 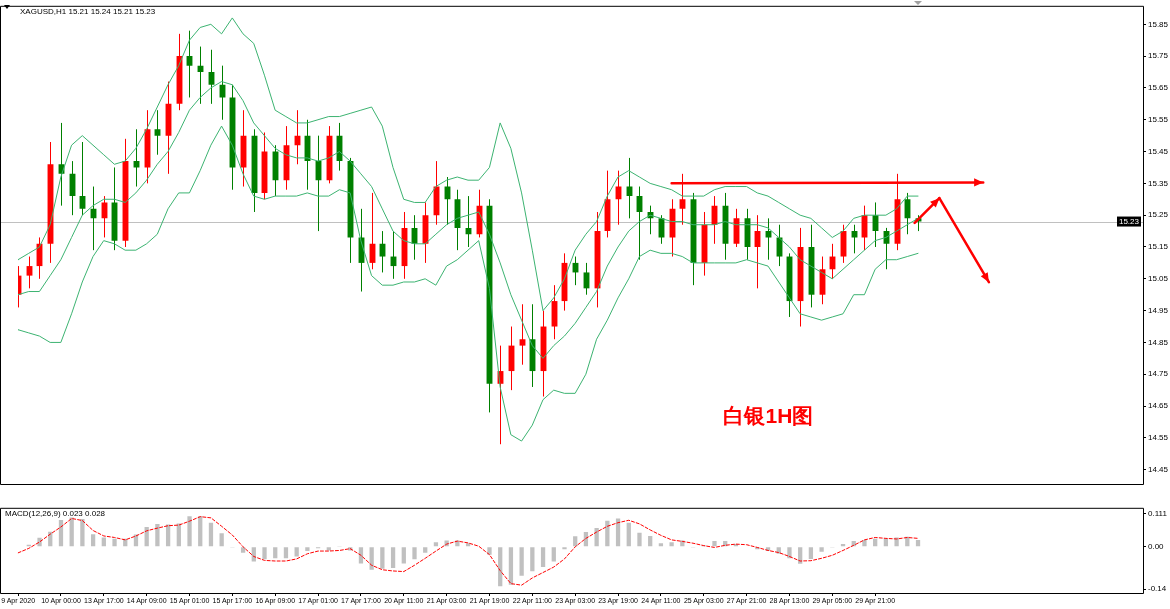 What do you see at coordinates (1157, 589) in the screenshot?
I see `y-tick-label: -0.14` at bounding box center [1157, 589].